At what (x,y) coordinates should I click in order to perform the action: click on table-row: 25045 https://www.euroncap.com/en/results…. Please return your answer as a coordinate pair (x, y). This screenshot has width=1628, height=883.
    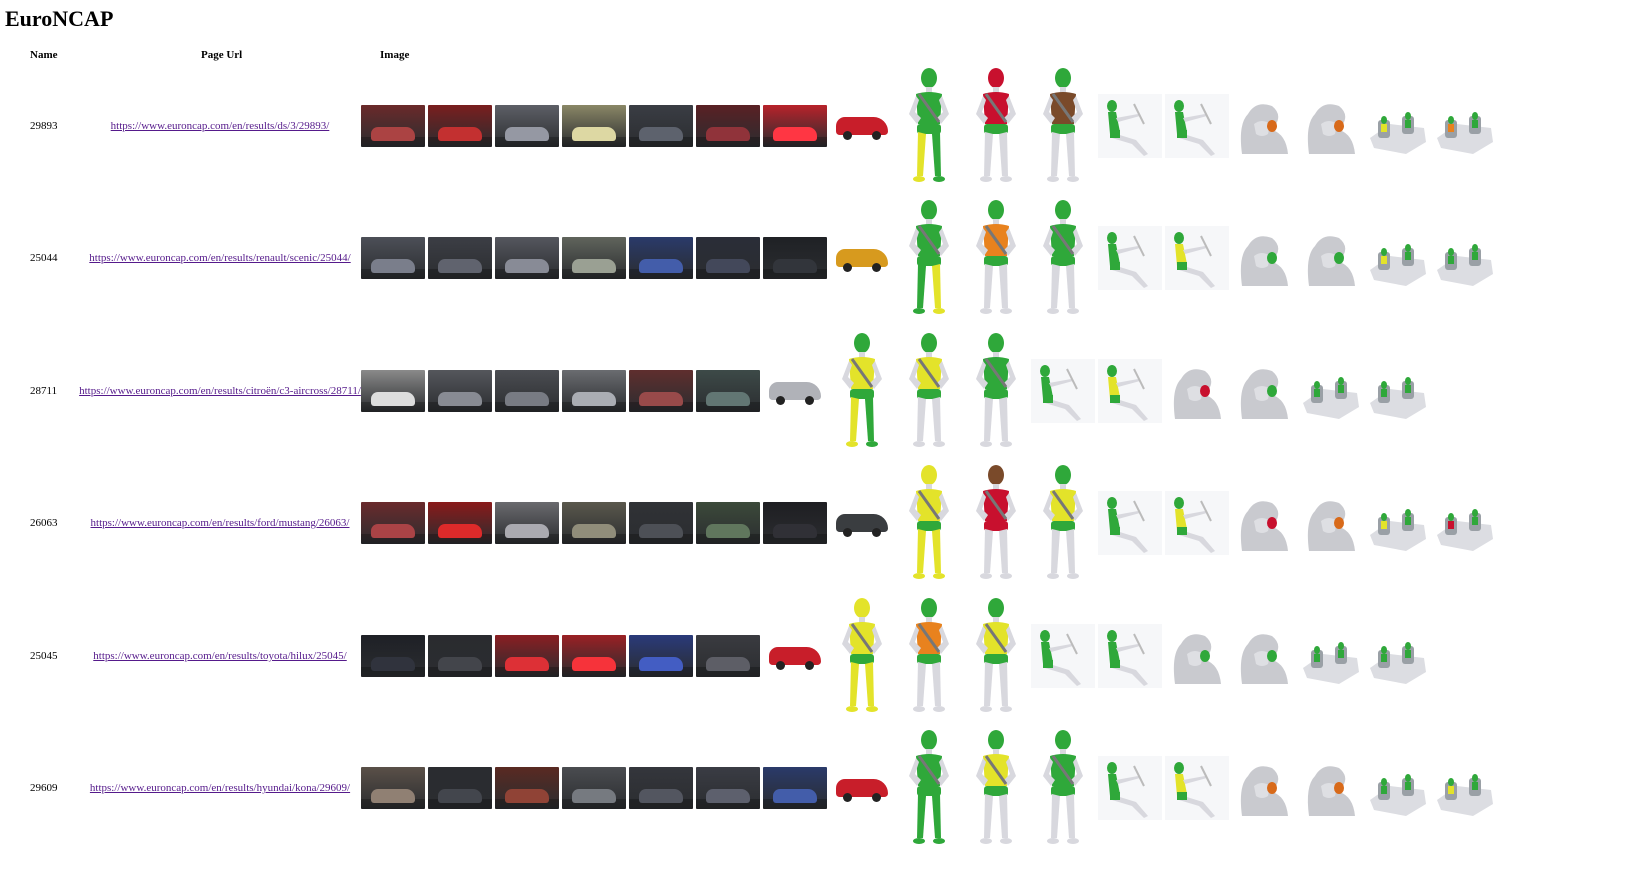
    Looking at the image, I should click on (814, 656).